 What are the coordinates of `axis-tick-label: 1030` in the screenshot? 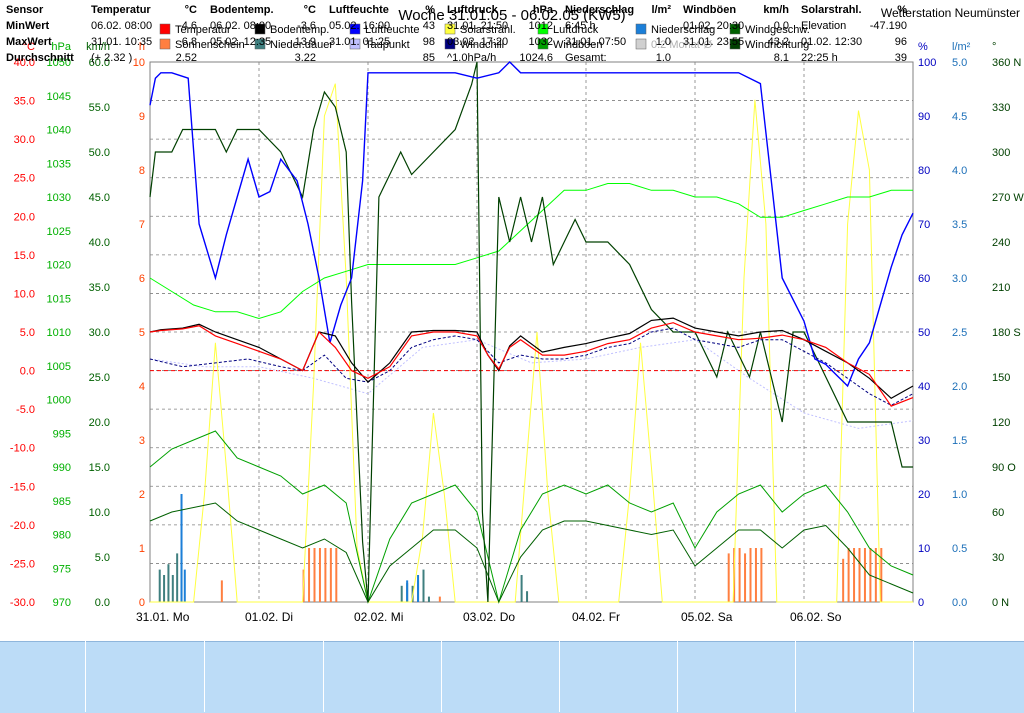 It's located at (59, 198).